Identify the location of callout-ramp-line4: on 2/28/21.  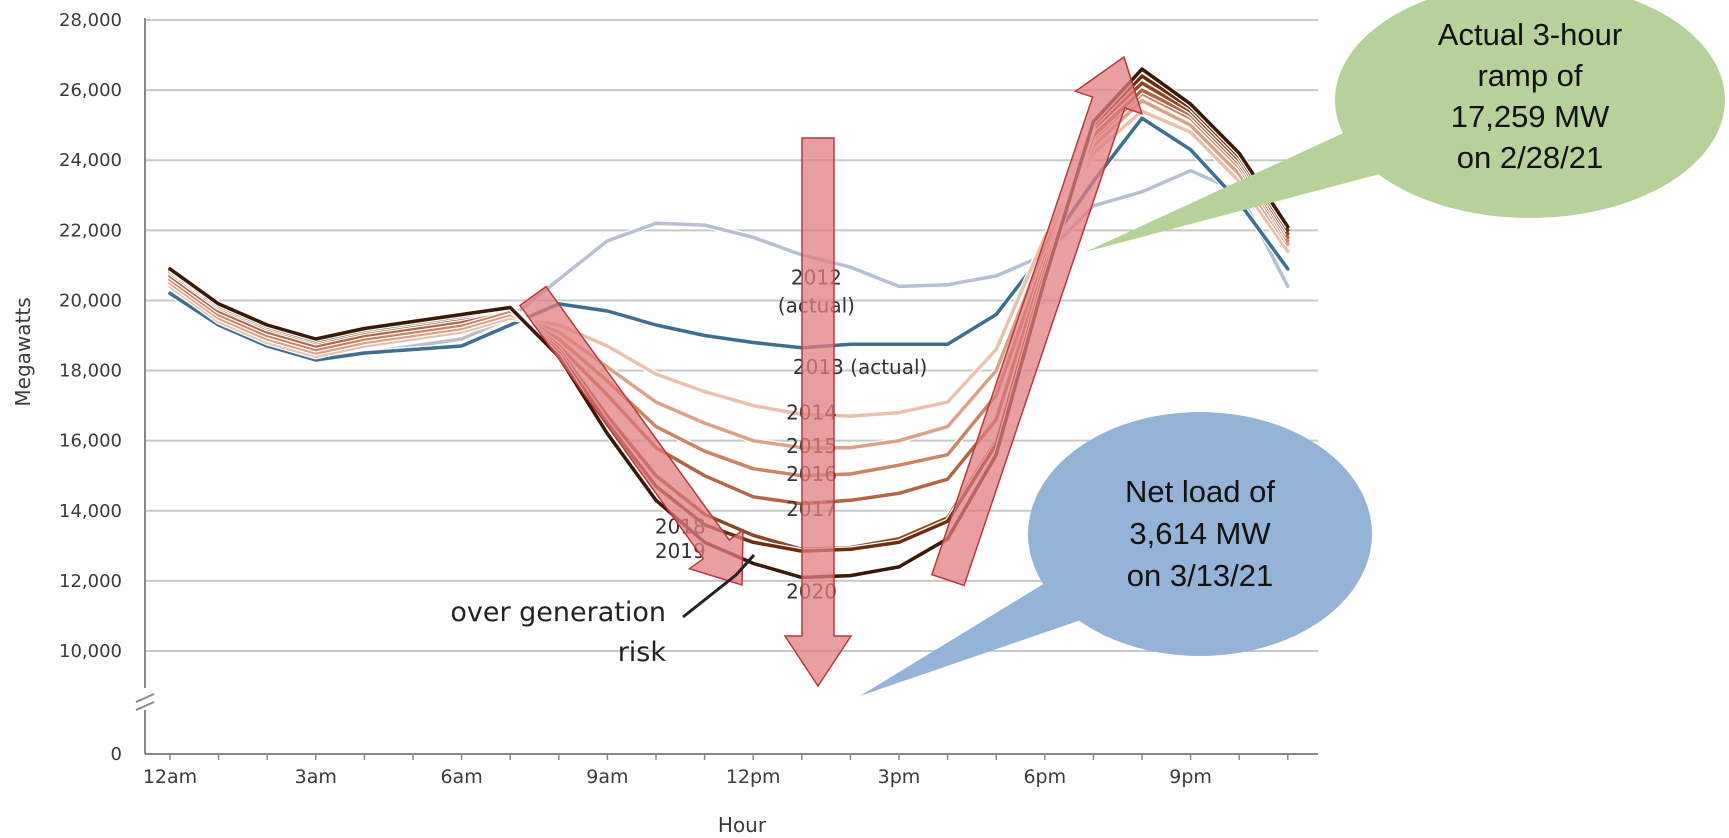
(1530, 157).